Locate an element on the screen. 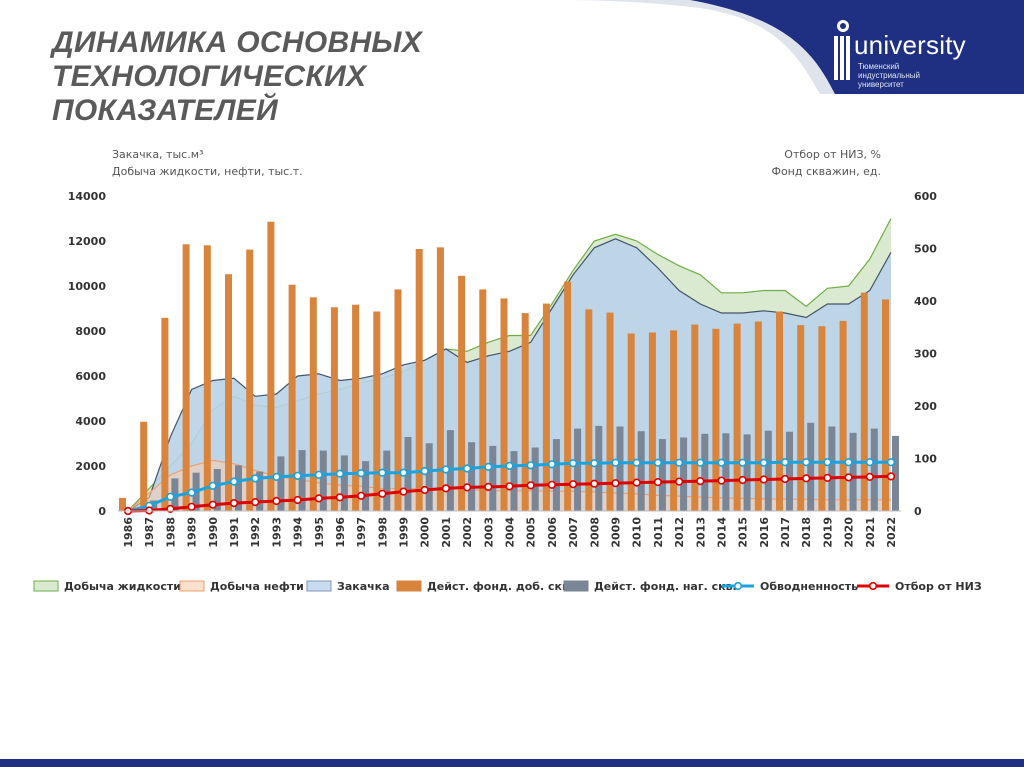 The height and width of the screenshot is (767, 1024). x-tick-label: 2005 is located at coordinates (531, 532).